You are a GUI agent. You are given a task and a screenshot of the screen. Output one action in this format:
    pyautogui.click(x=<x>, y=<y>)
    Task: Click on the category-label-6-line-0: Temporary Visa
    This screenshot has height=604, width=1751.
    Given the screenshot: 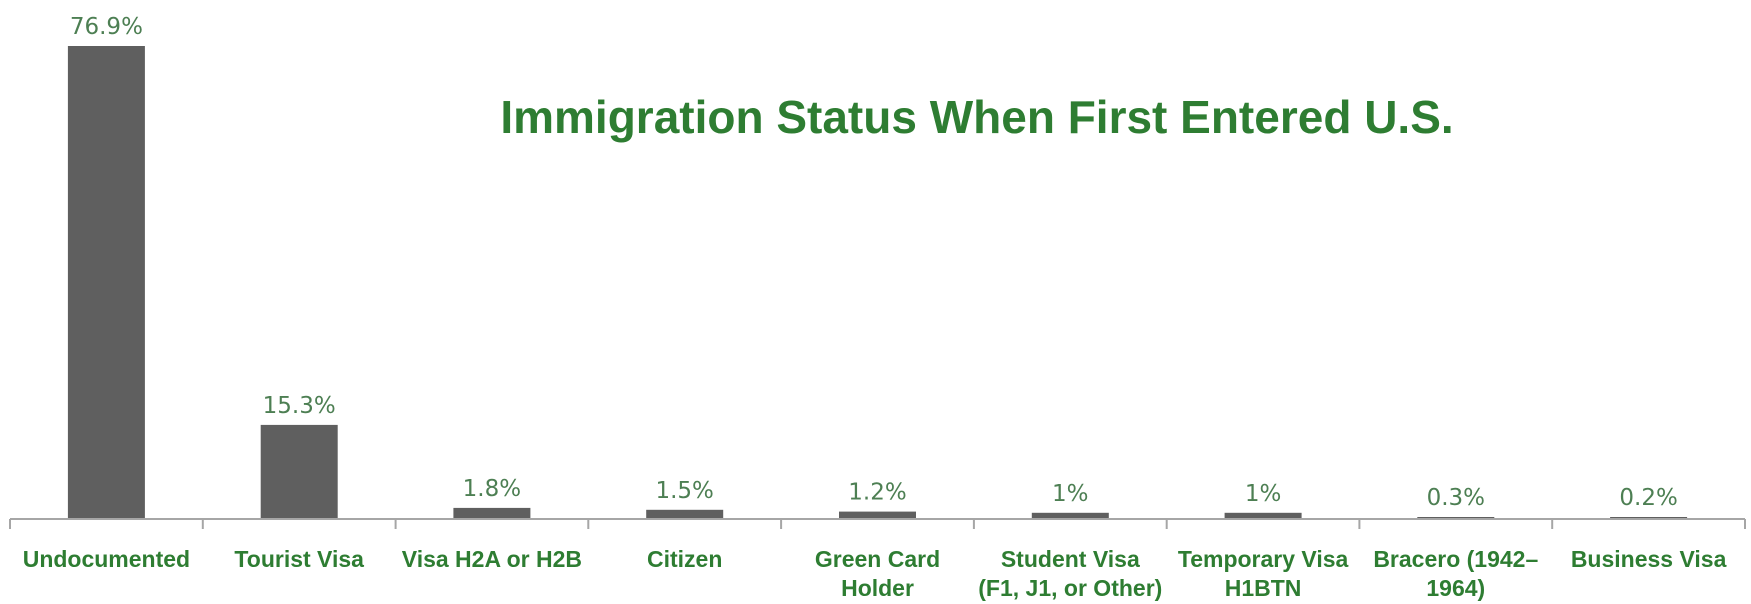 What is the action you would take?
    pyautogui.click(x=1263, y=559)
    